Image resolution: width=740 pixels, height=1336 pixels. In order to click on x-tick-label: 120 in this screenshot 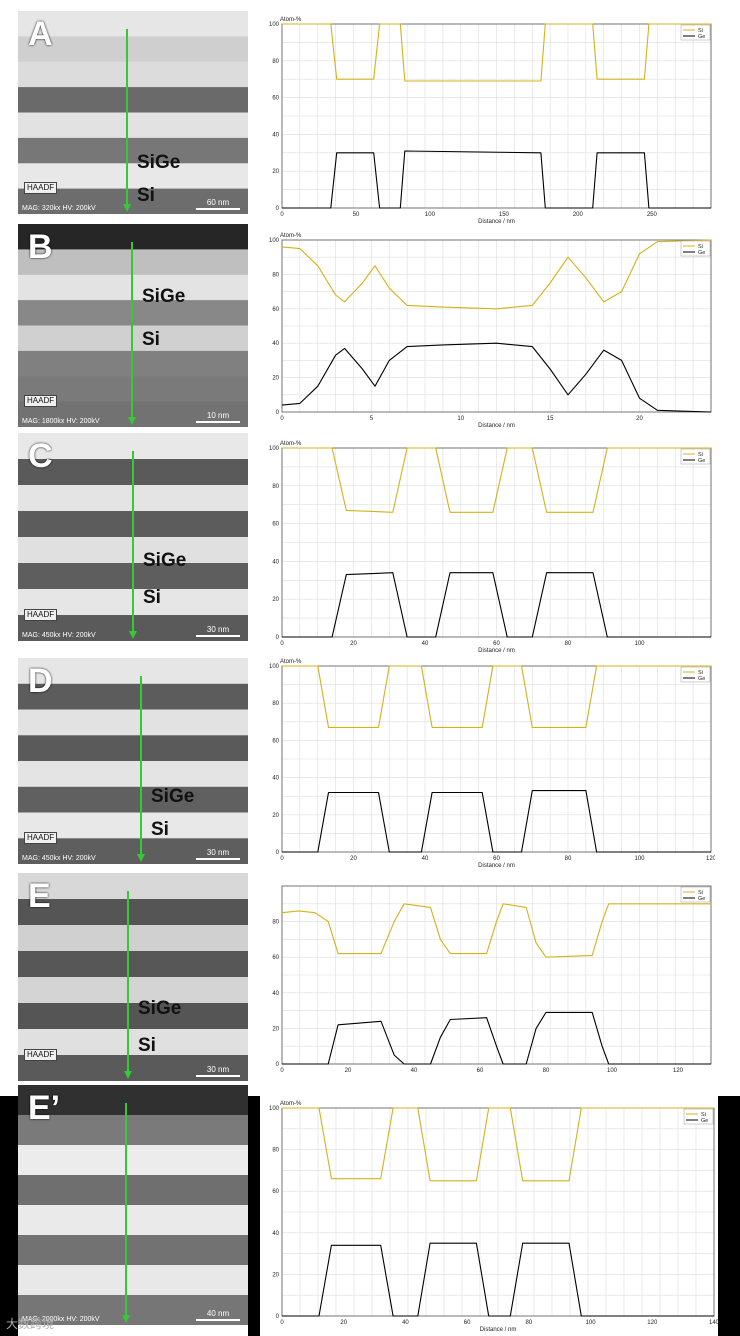, I will do `click(710, 859)`.